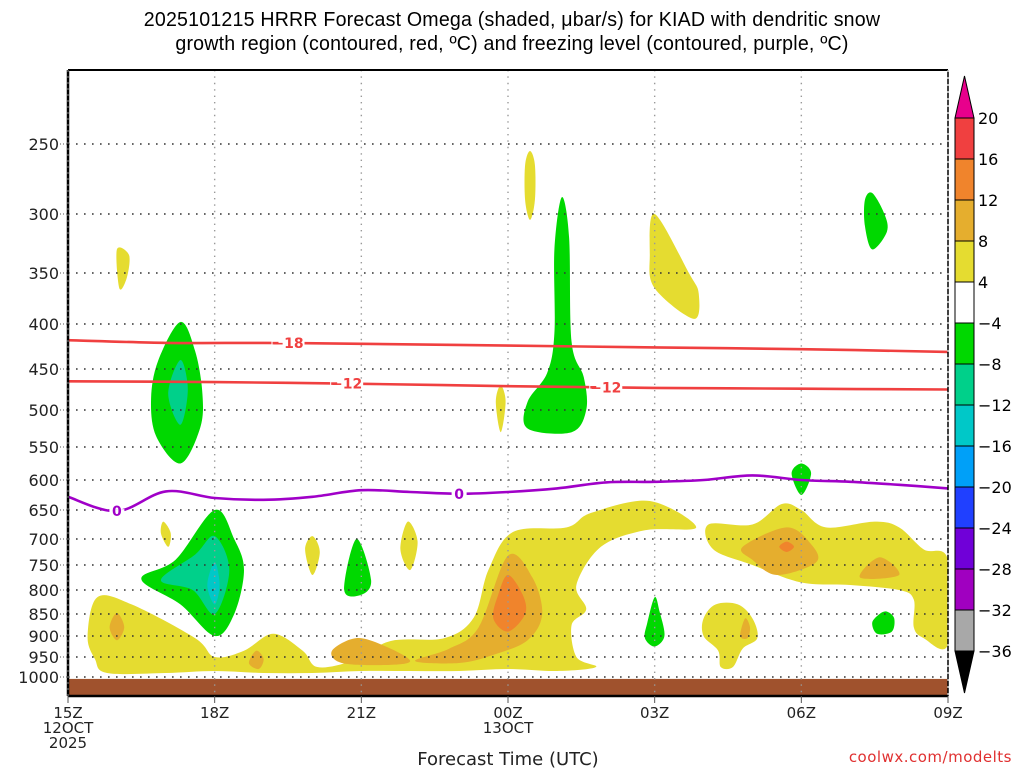 The width and height of the screenshot is (1024, 768). What do you see at coordinates (964, 384) in the screenshot?
I see `colorbar-bin--12to-8` at bounding box center [964, 384].